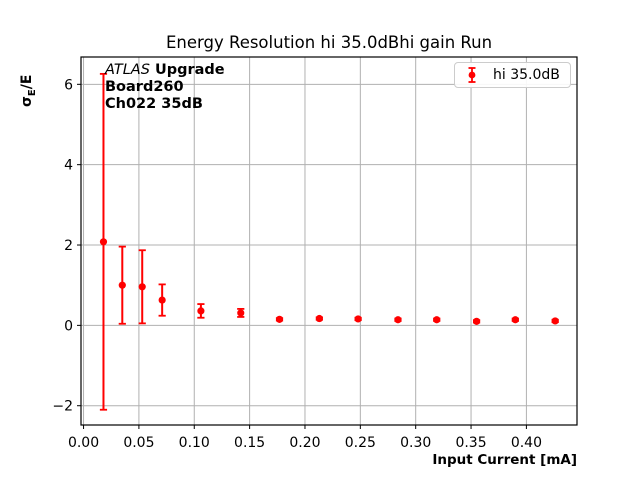  I want to click on y-axis-label-subscript: E, so click(32, 93).